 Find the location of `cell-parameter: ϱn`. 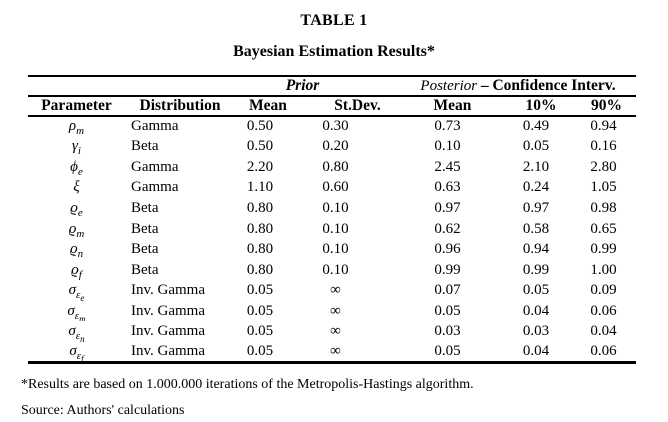

cell-parameter: ϱn is located at coordinates (76, 249).